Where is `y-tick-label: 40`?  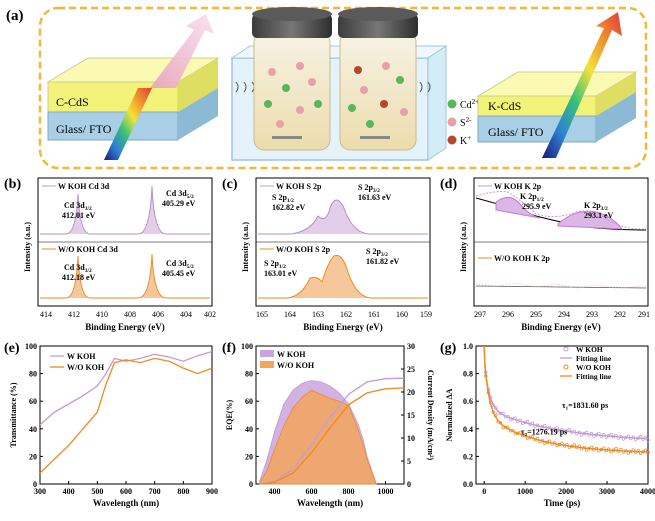
y-tick-label: 40 is located at coordinates (249, 429).